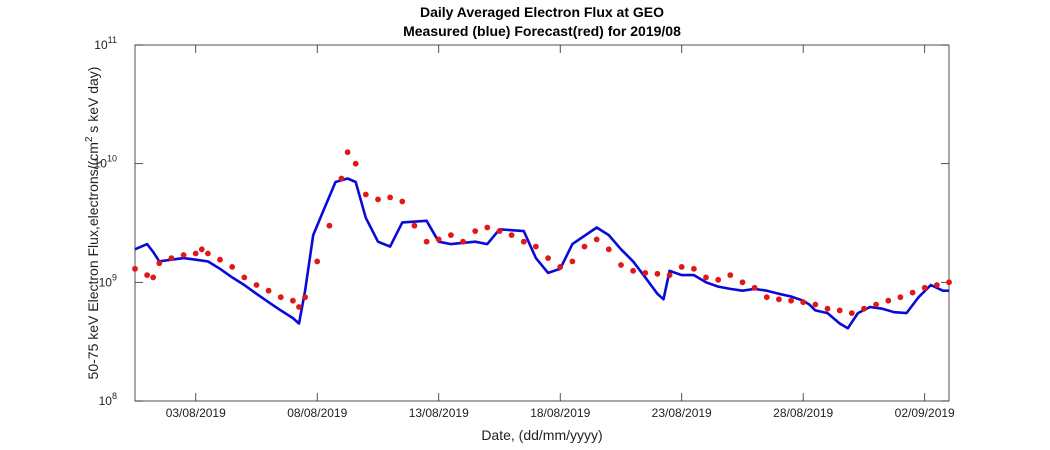 The width and height of the screenshot is (1050, 450). What do you see at coordinates (560, 413) in the screenshot?
I see `x-tick-label: 18/08/2019` at bounding box center [560, 413].